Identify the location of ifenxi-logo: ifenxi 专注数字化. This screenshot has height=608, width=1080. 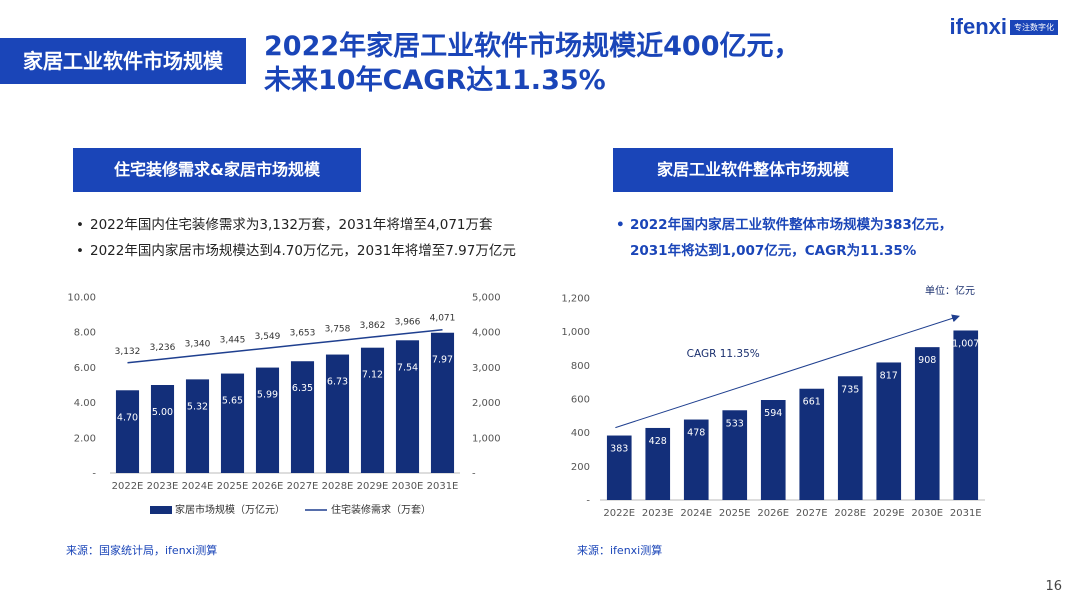
(1004, 27).